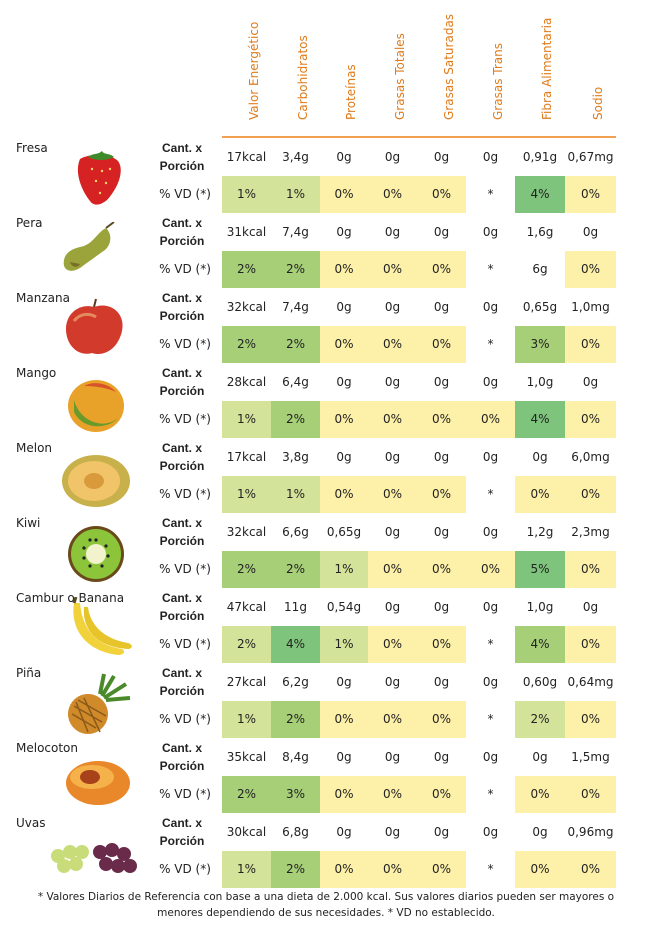  What do you see at coordinates (590, 67) in the screenshot?
I see `header-sodio: Sodio` at bounding box center [590, 67].